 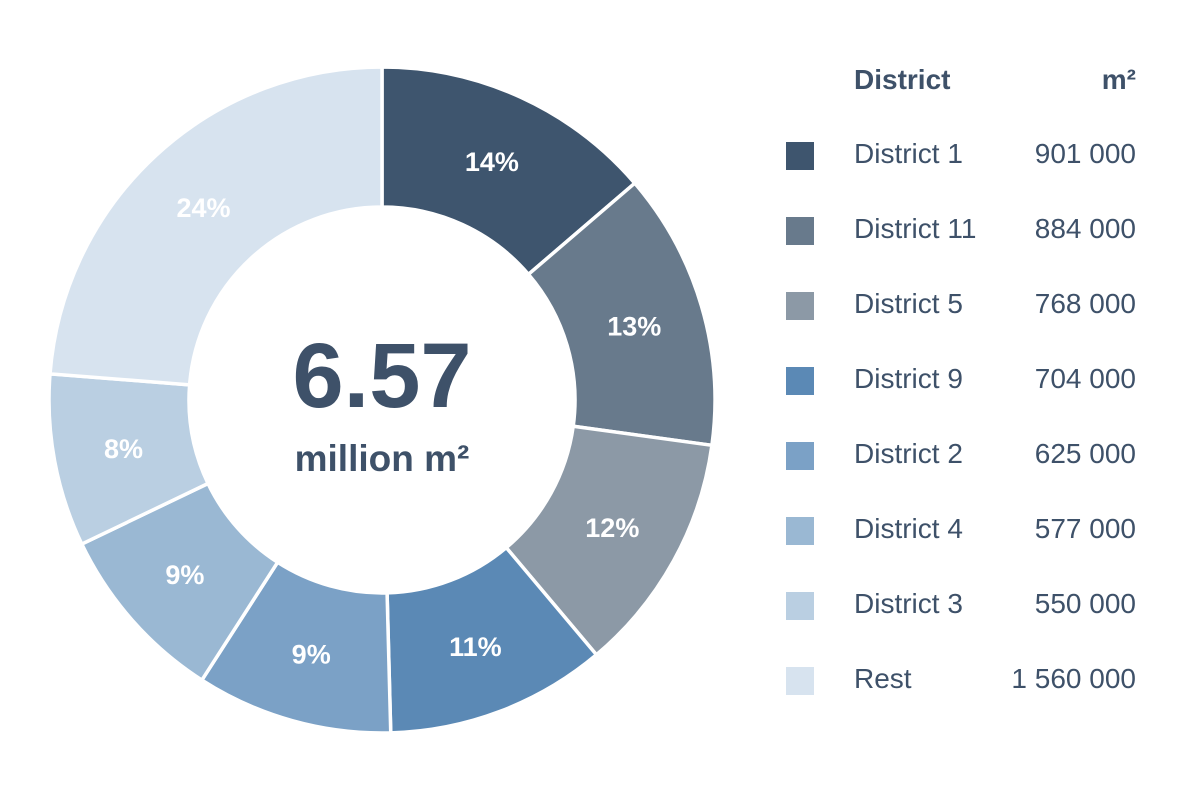 I want to click on legend-row-district-4: District 4 577 000, so click(x=961, y=542).